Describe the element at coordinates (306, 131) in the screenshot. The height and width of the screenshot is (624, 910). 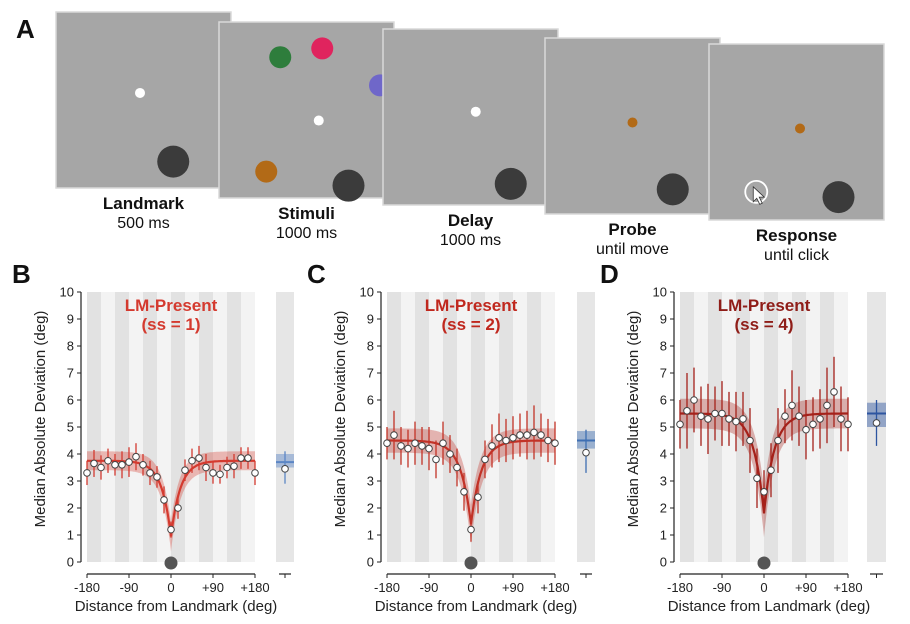
I see `task-frame-2: Stimuli 1000 ms` at that location.